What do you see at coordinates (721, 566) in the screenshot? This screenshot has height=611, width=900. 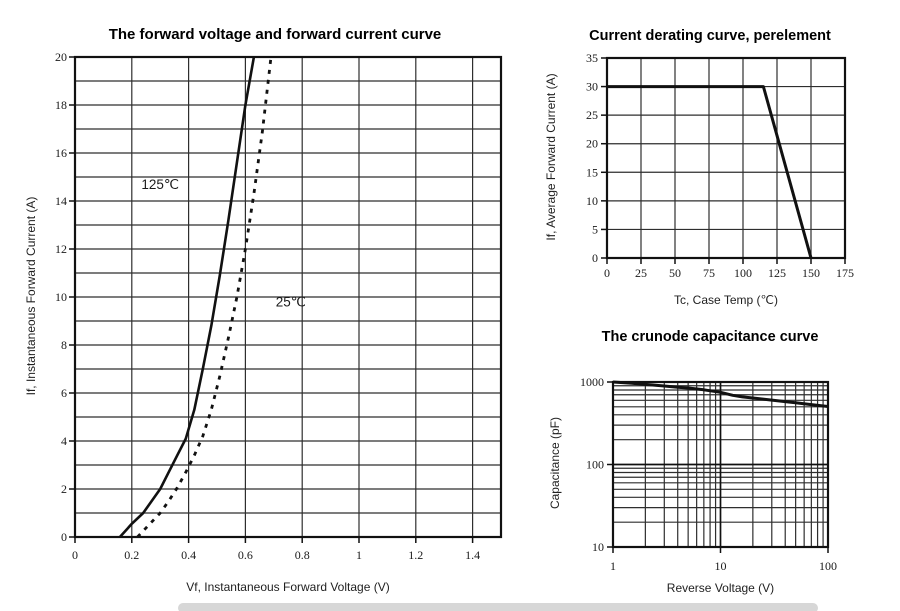 I see `x-tick-label: 10` at bounding box center [721, 566].